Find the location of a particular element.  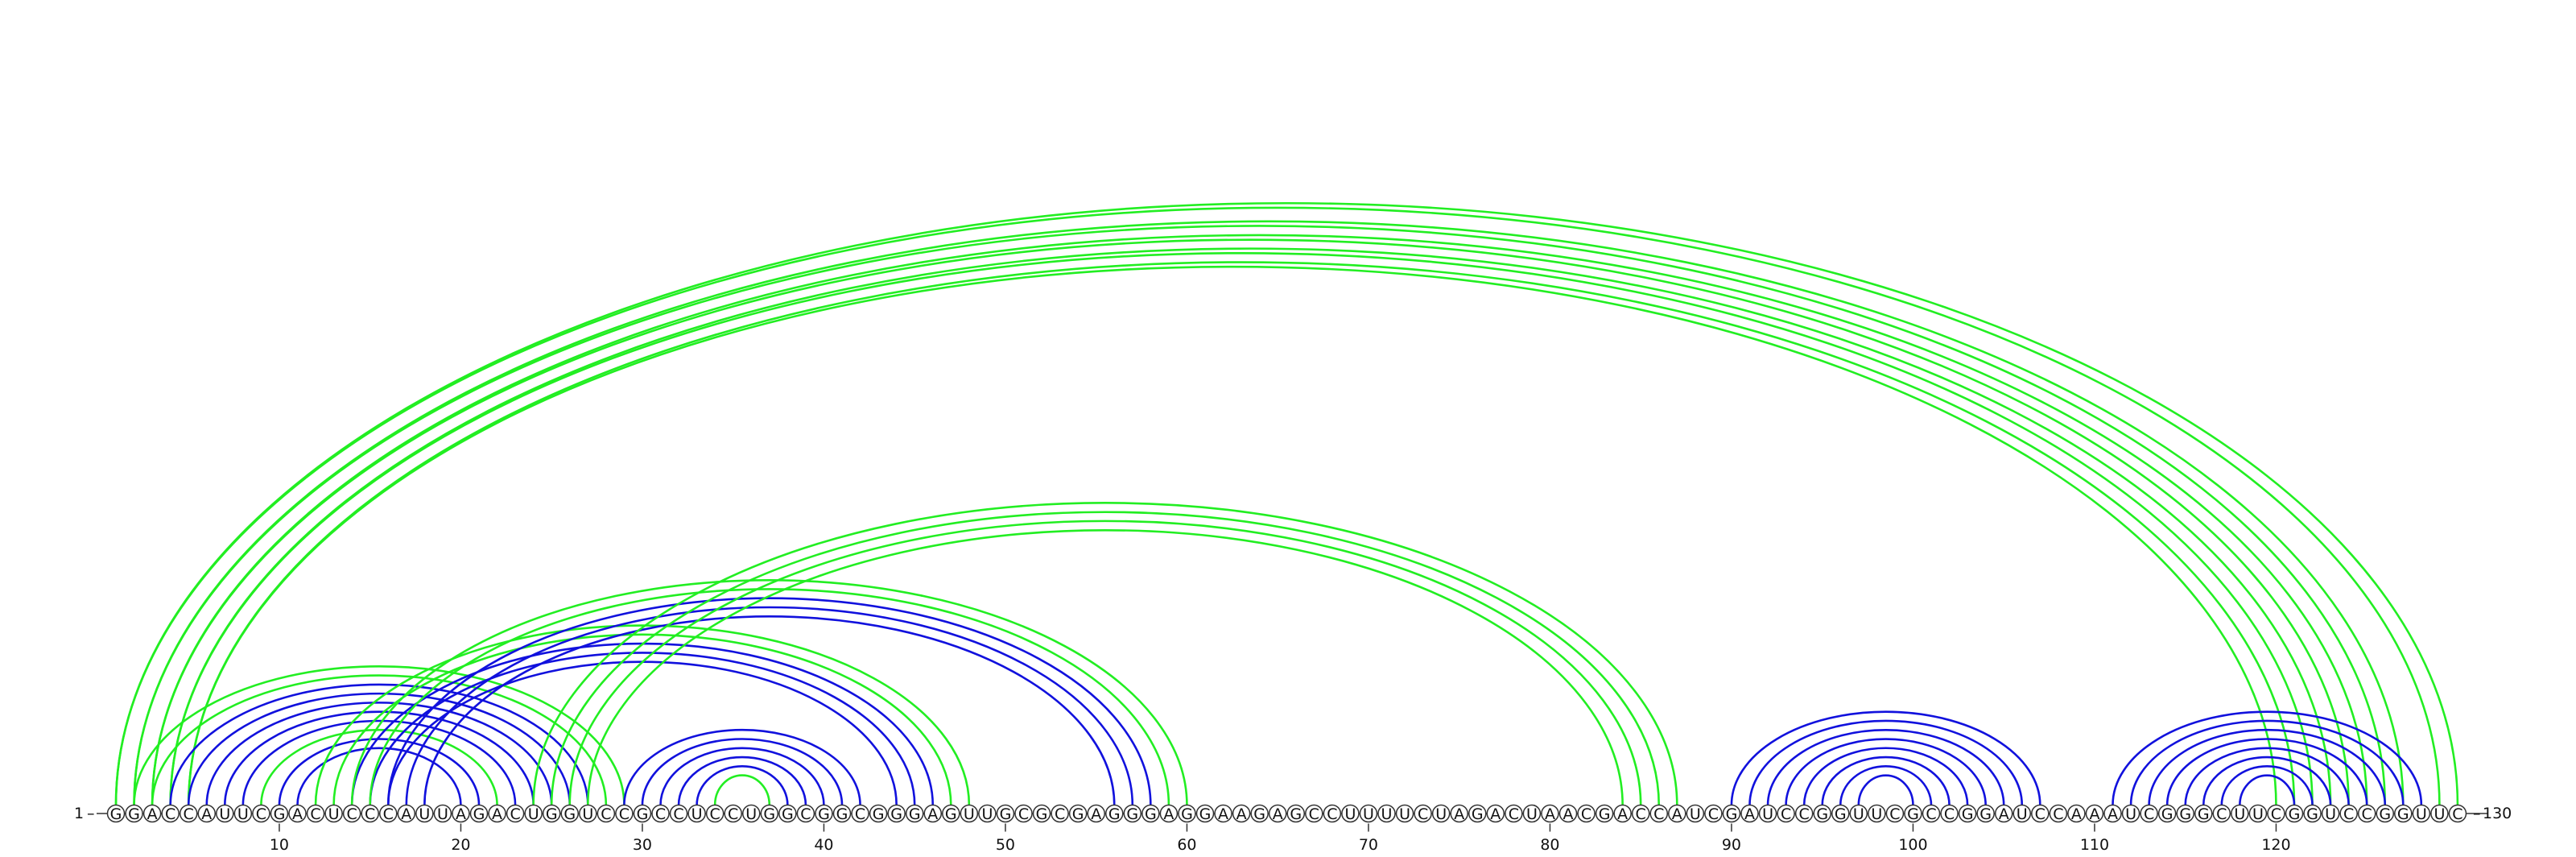

start-position-label: 1 is located at coordinates (79, 813).